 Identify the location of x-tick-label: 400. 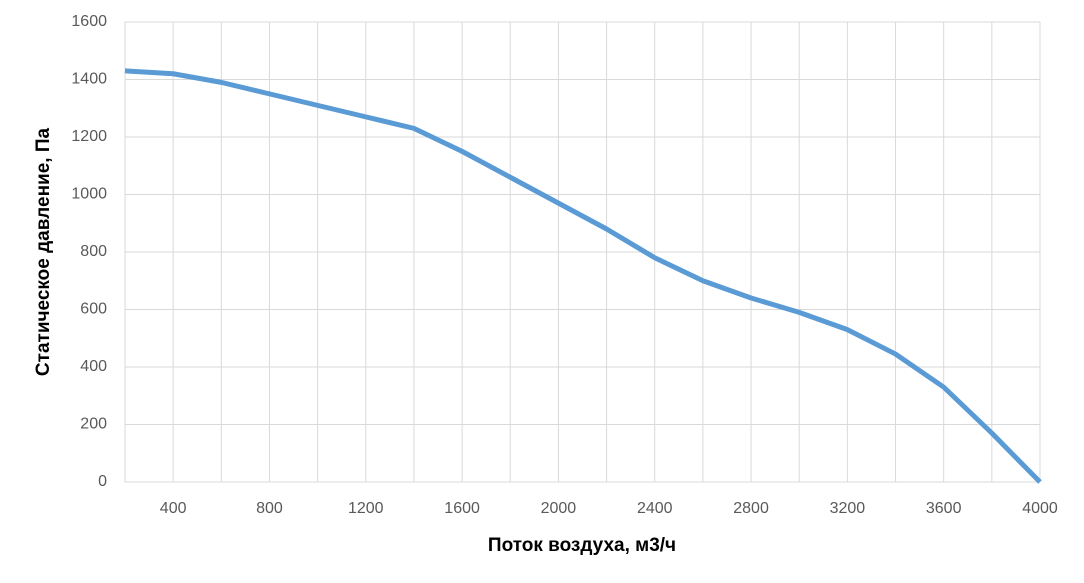
(173, 508).